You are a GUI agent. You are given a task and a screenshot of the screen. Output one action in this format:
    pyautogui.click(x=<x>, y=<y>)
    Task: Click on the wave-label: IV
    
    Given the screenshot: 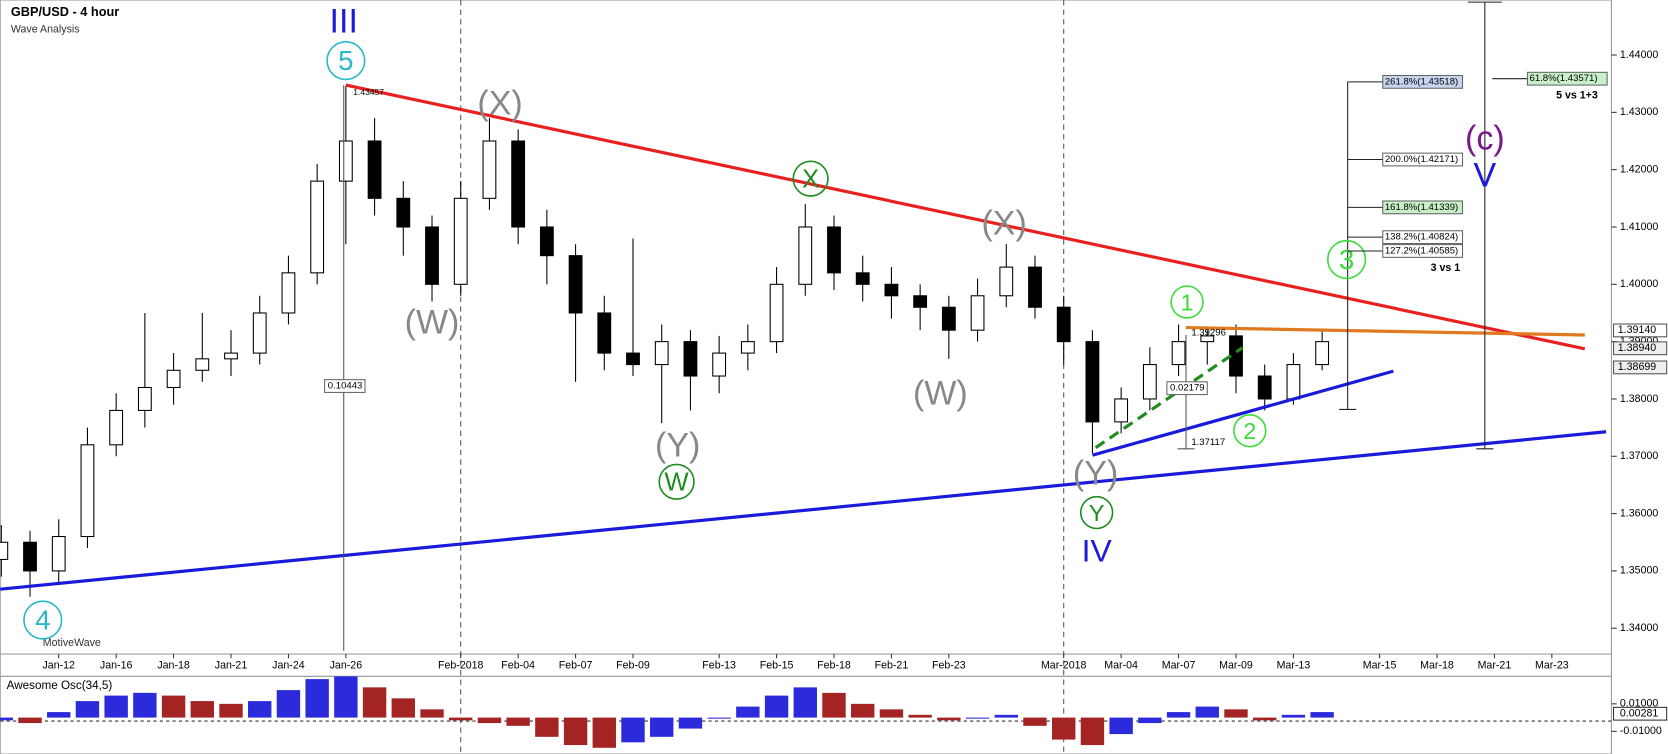 What is the action you would take?
    pyautogui.click(x=1097, y=550)
    